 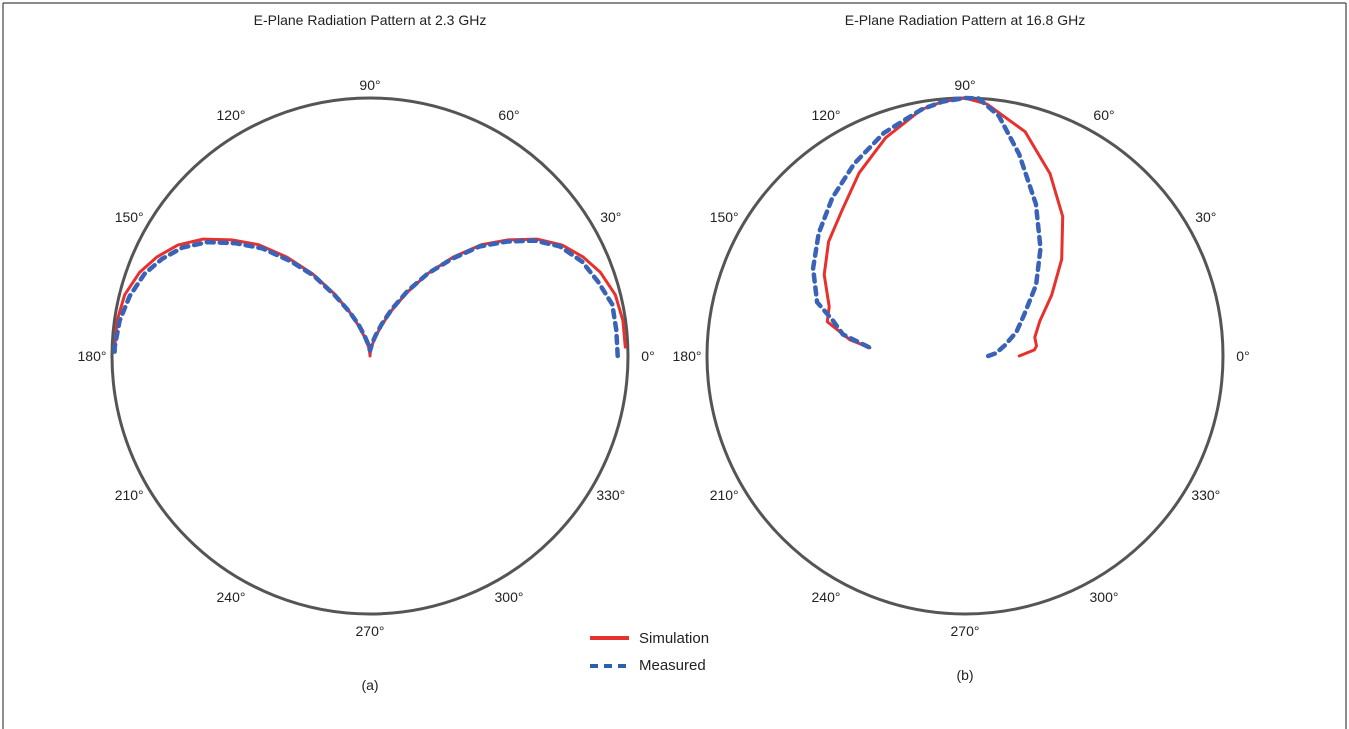 I want to click on chart-title: E-Plane Radiation Pattern at 16.8 GHz, so click(x=965, y=20).